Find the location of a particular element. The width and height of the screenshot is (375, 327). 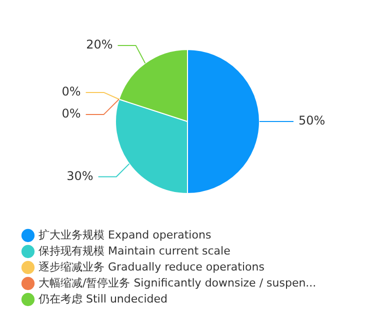

data-label: 30% is located at coordinates (80, 175).